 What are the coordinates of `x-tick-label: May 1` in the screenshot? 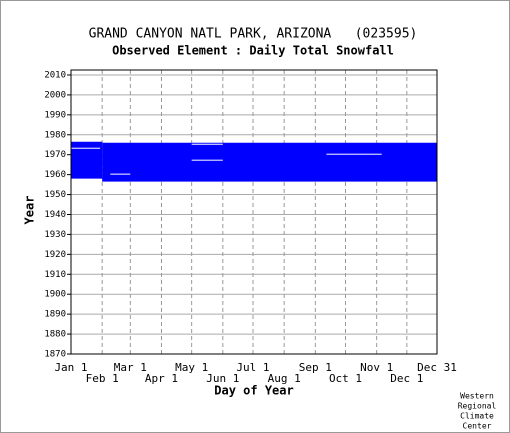 It's located at (191, 367).